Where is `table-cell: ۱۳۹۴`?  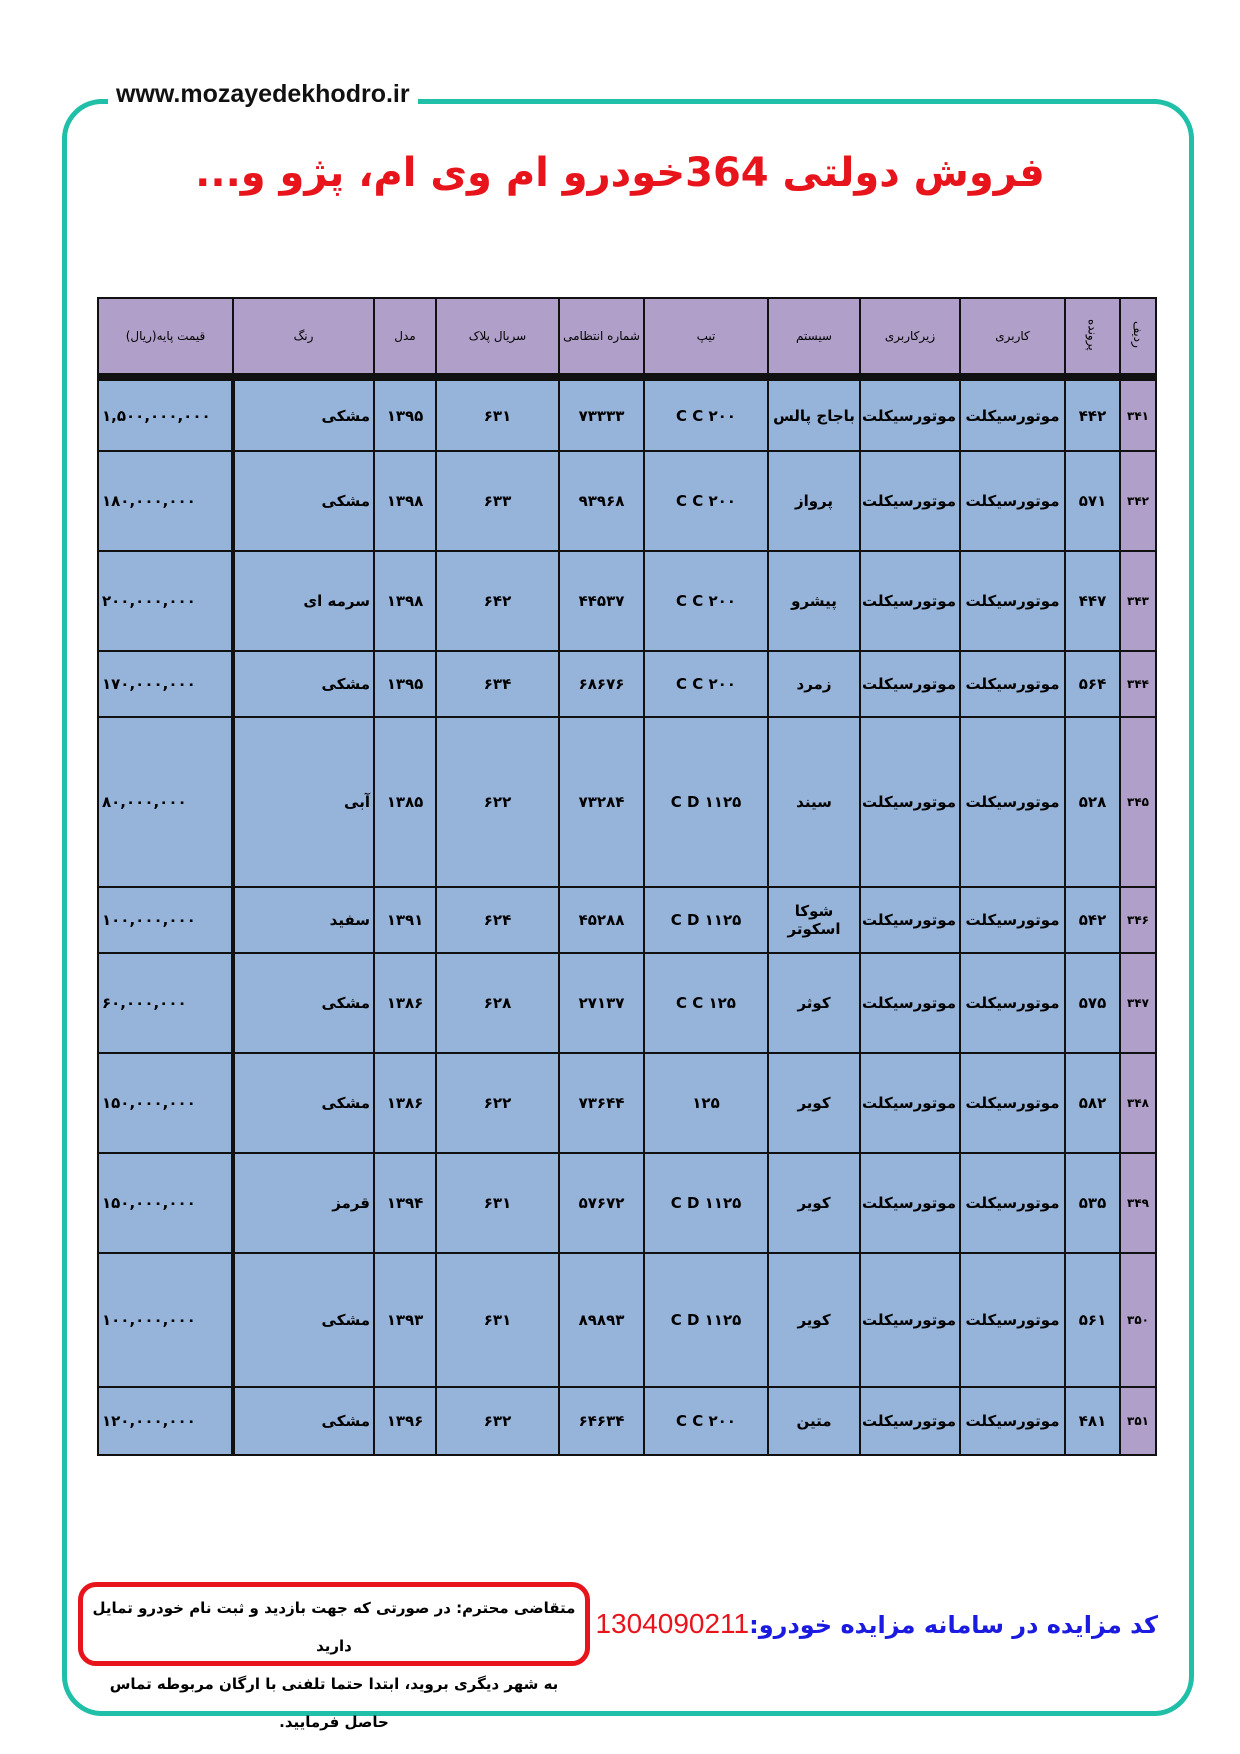
table-cell: ۱۳۹۴ is located at coordinates (405, 1203).